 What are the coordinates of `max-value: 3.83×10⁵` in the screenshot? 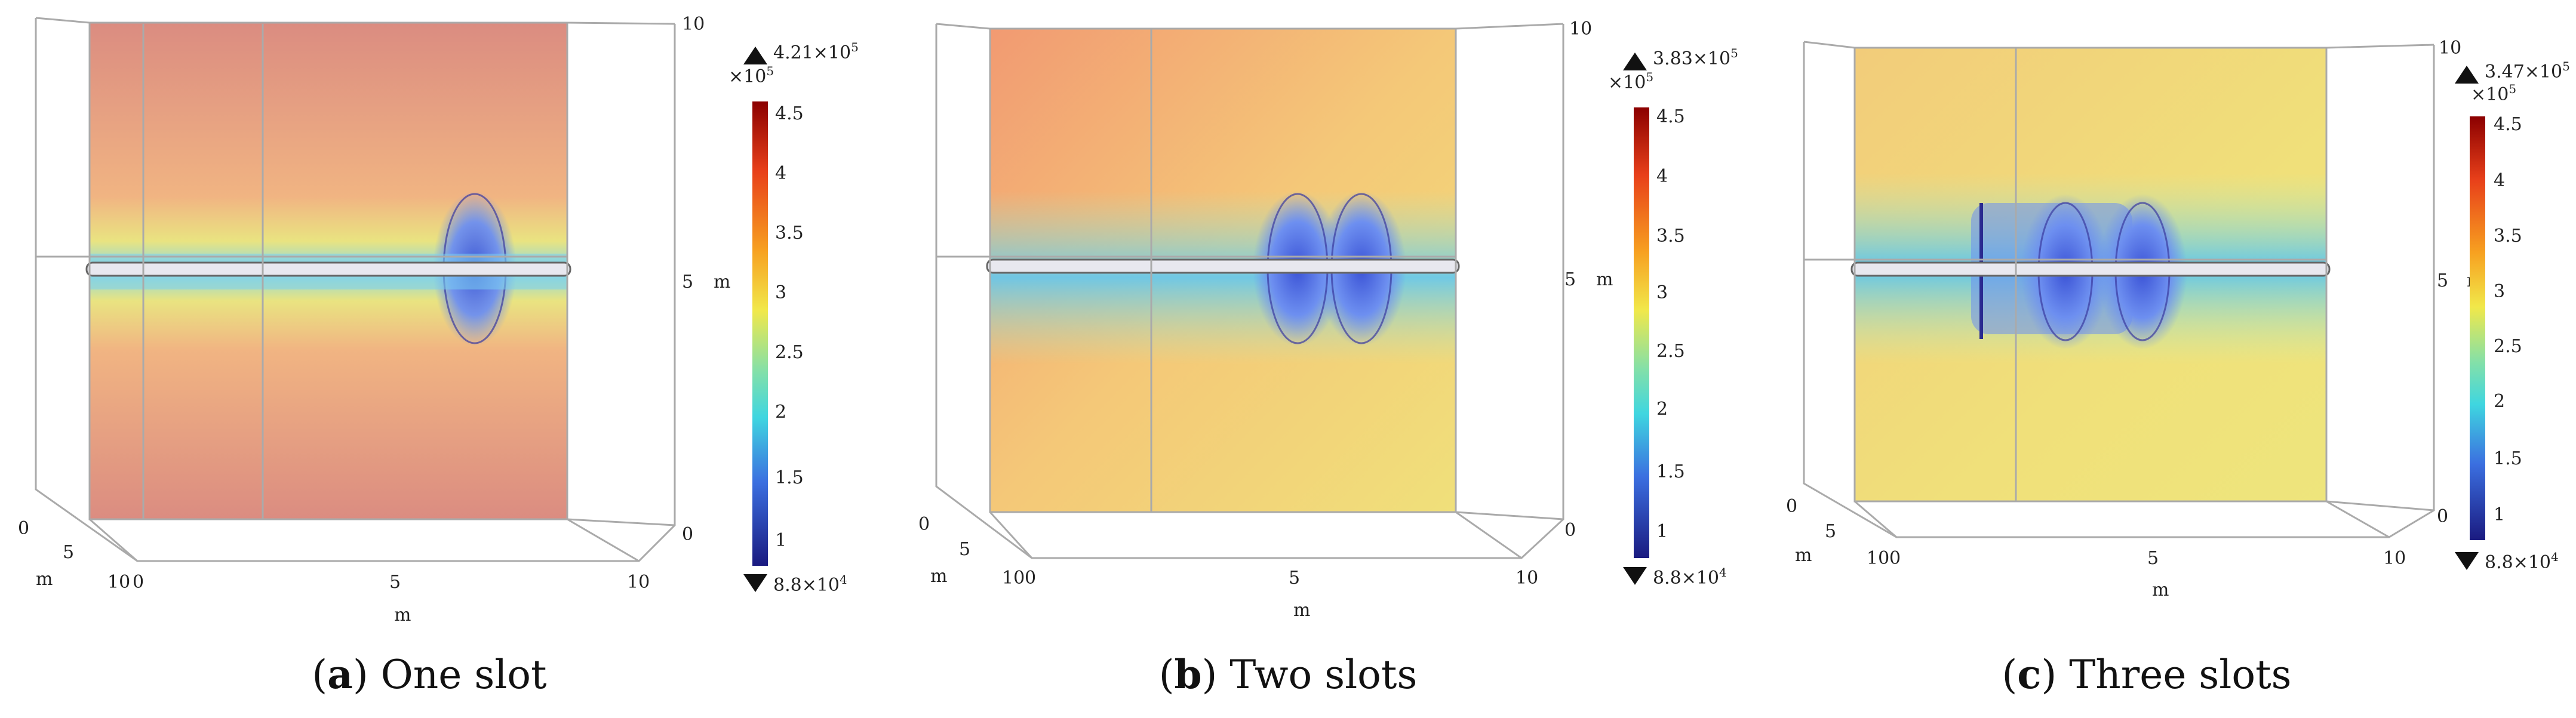 It's located at (1695, 57).